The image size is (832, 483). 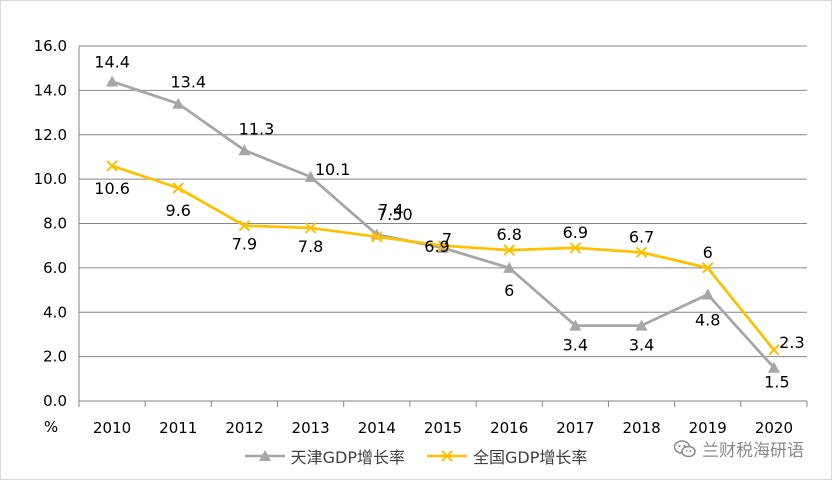 I want to click on x-tick-label: 2010, so click(x=112, y=428).